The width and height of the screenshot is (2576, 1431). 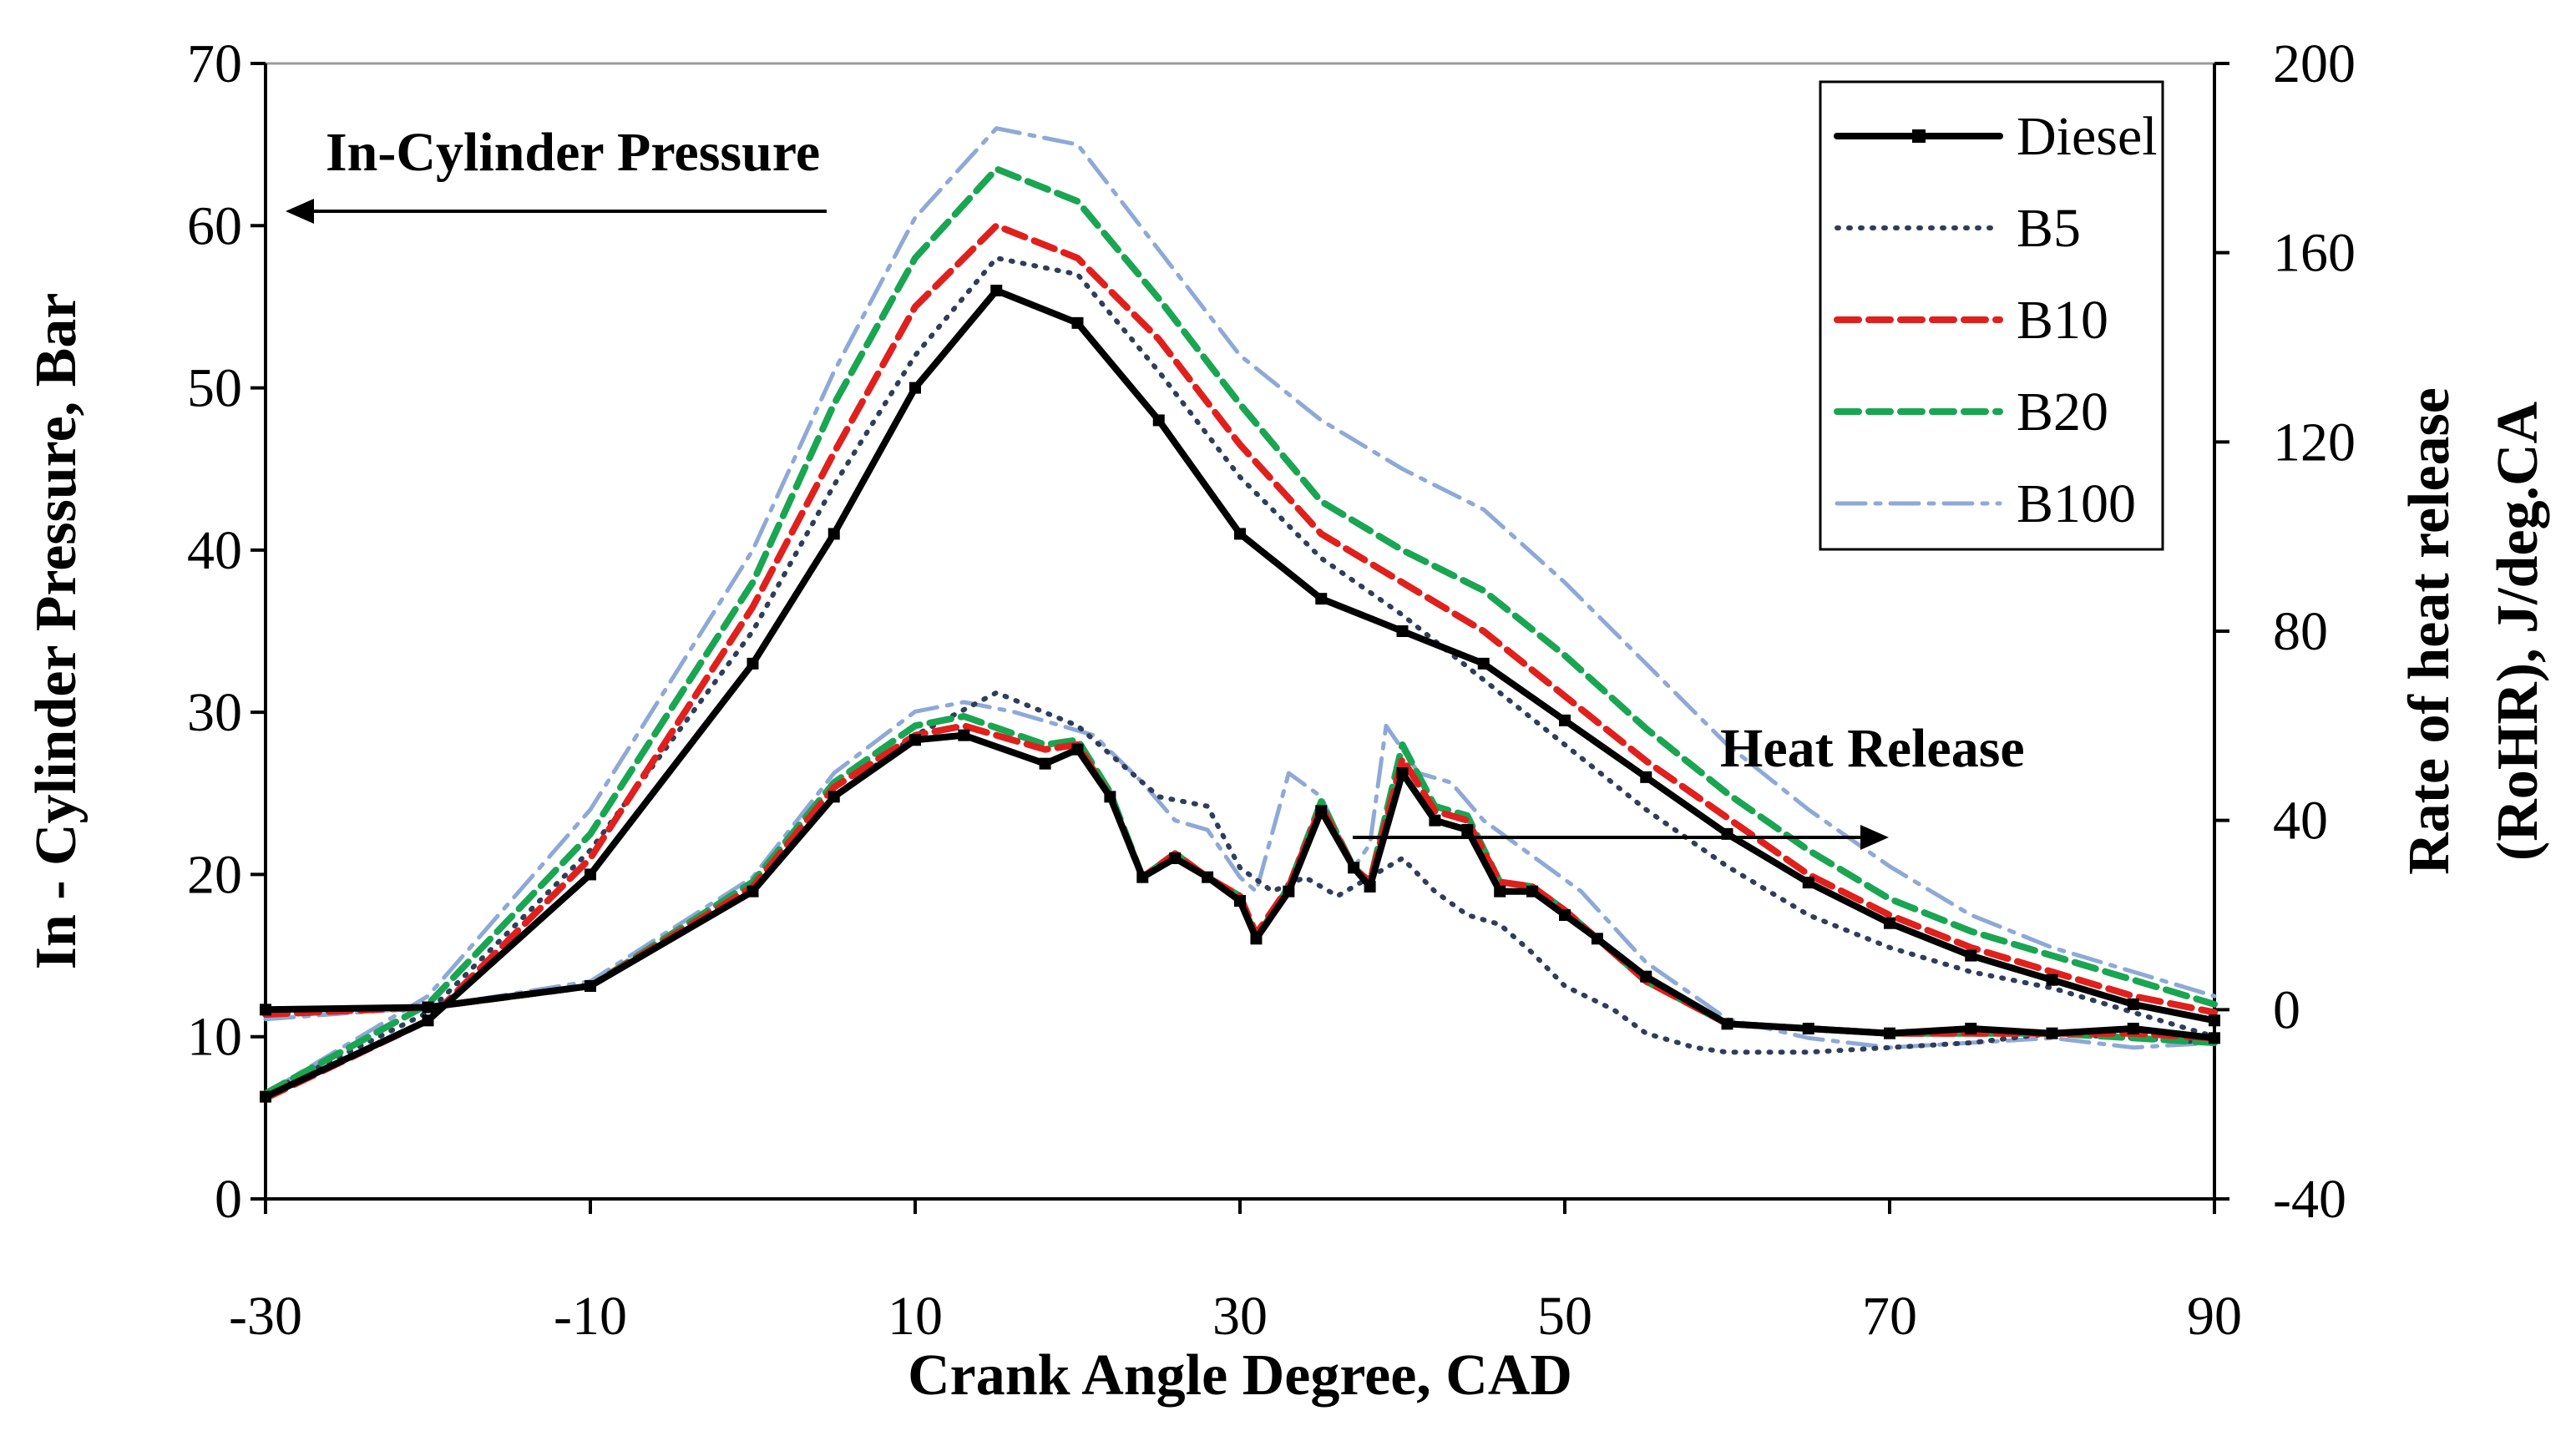 What do you see at coordinates (2309, 1199) in the screenshot?
I see `y2-tick-label: -40` at bounding box center [2309, 1199].